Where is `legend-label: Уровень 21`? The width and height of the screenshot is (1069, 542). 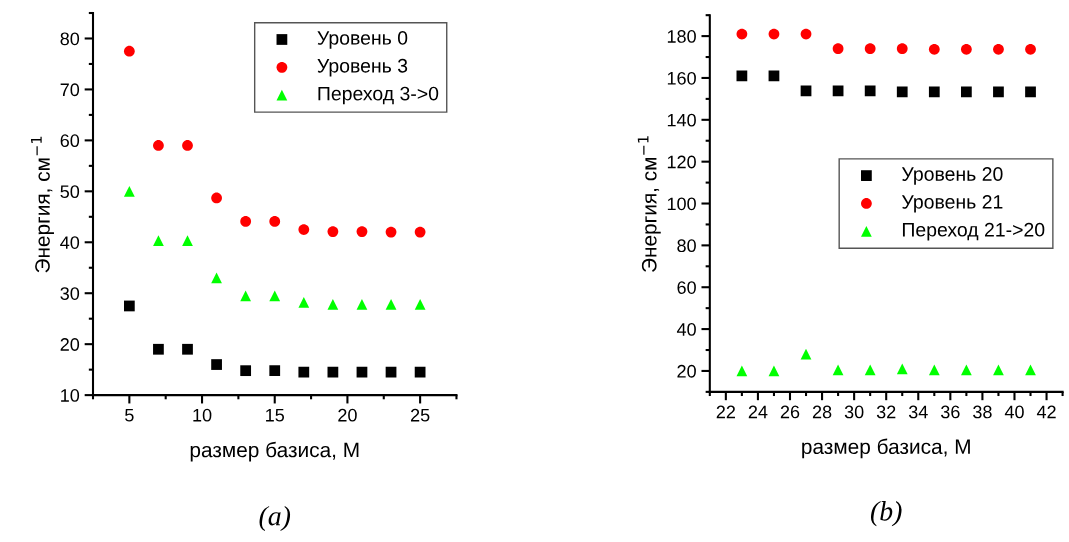 legend-label: Уровень 21 is located at coordinates (952, 203).